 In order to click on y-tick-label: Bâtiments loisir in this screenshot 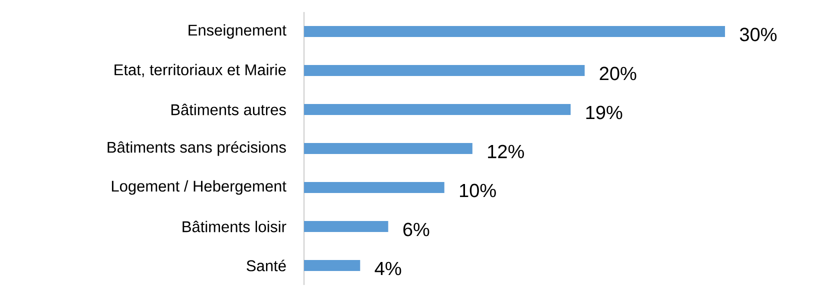, I will do `click(234, 226)`.